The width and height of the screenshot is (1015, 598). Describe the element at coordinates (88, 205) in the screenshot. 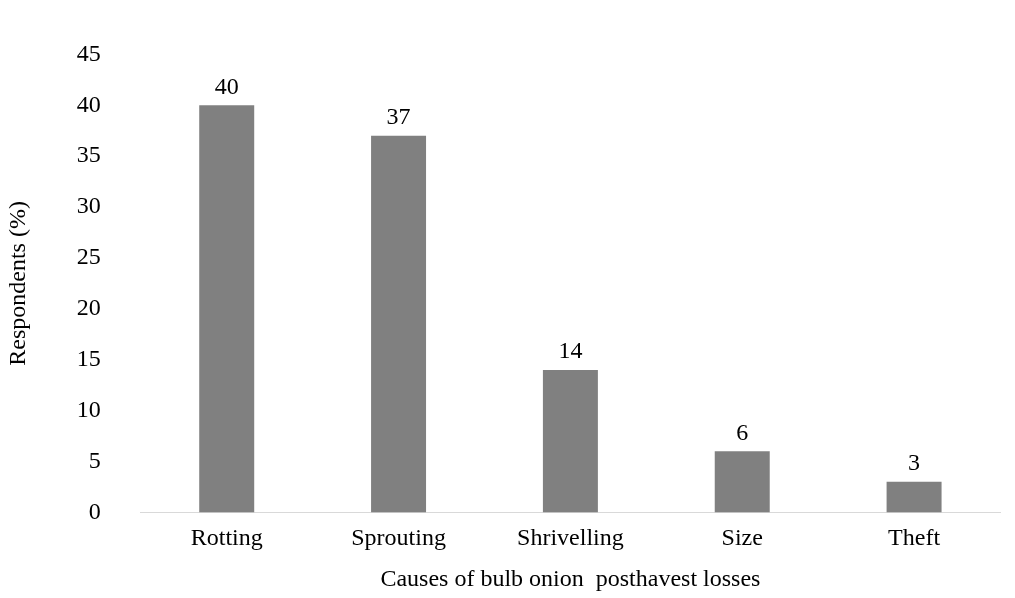

I see `y-tick-label: 30` at that location.